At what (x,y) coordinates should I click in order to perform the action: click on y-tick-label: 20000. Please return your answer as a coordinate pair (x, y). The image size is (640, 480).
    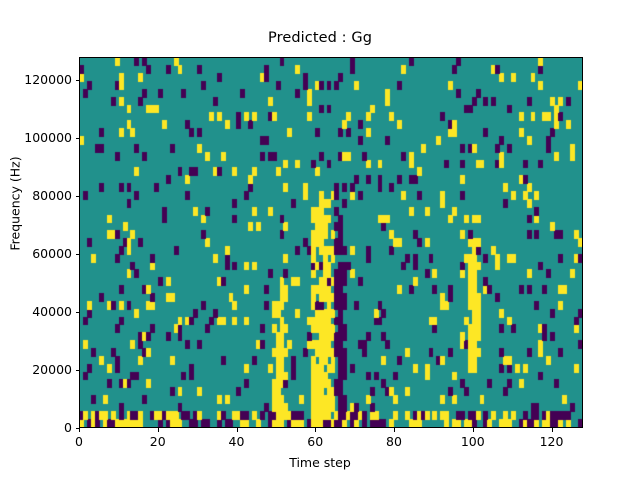
    Looking at the image, I should click on (52, 370).